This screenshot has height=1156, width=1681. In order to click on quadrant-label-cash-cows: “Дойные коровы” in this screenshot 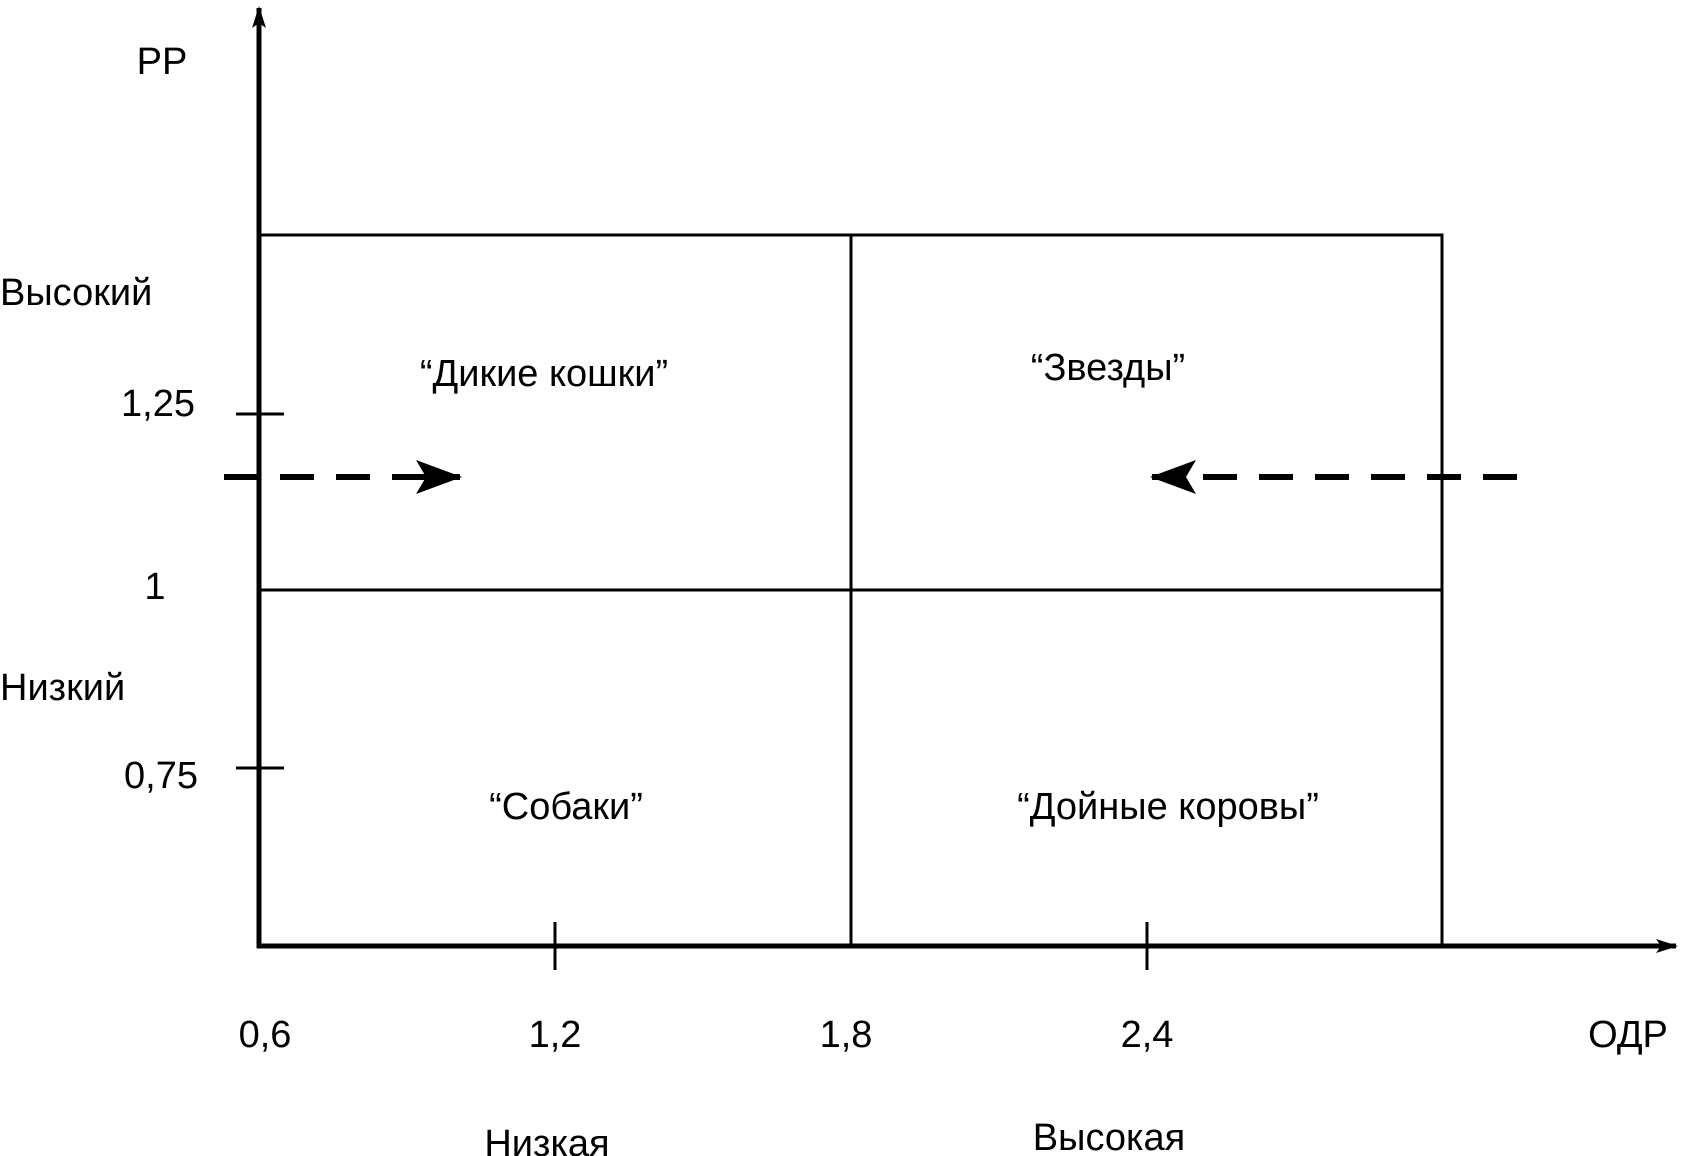, I will do `click(1168, 807)`.